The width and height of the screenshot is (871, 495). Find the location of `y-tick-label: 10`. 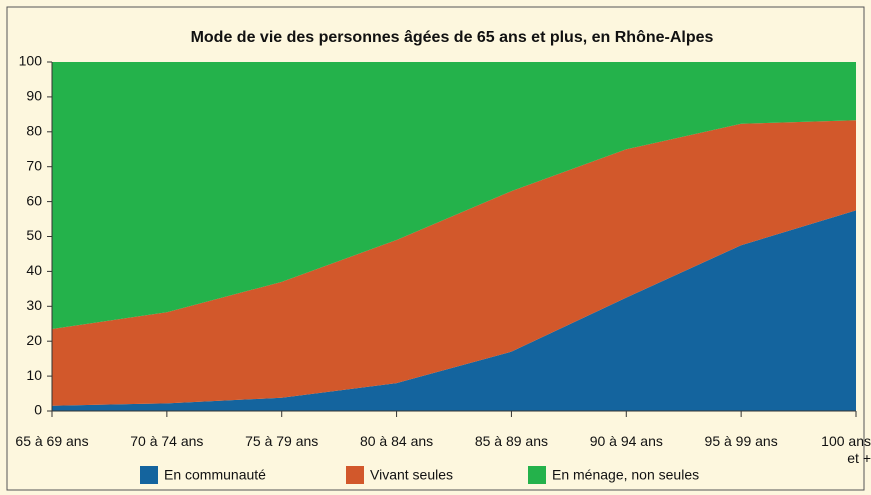

y-tick-label: 10 is located at coordinates (34, 375).